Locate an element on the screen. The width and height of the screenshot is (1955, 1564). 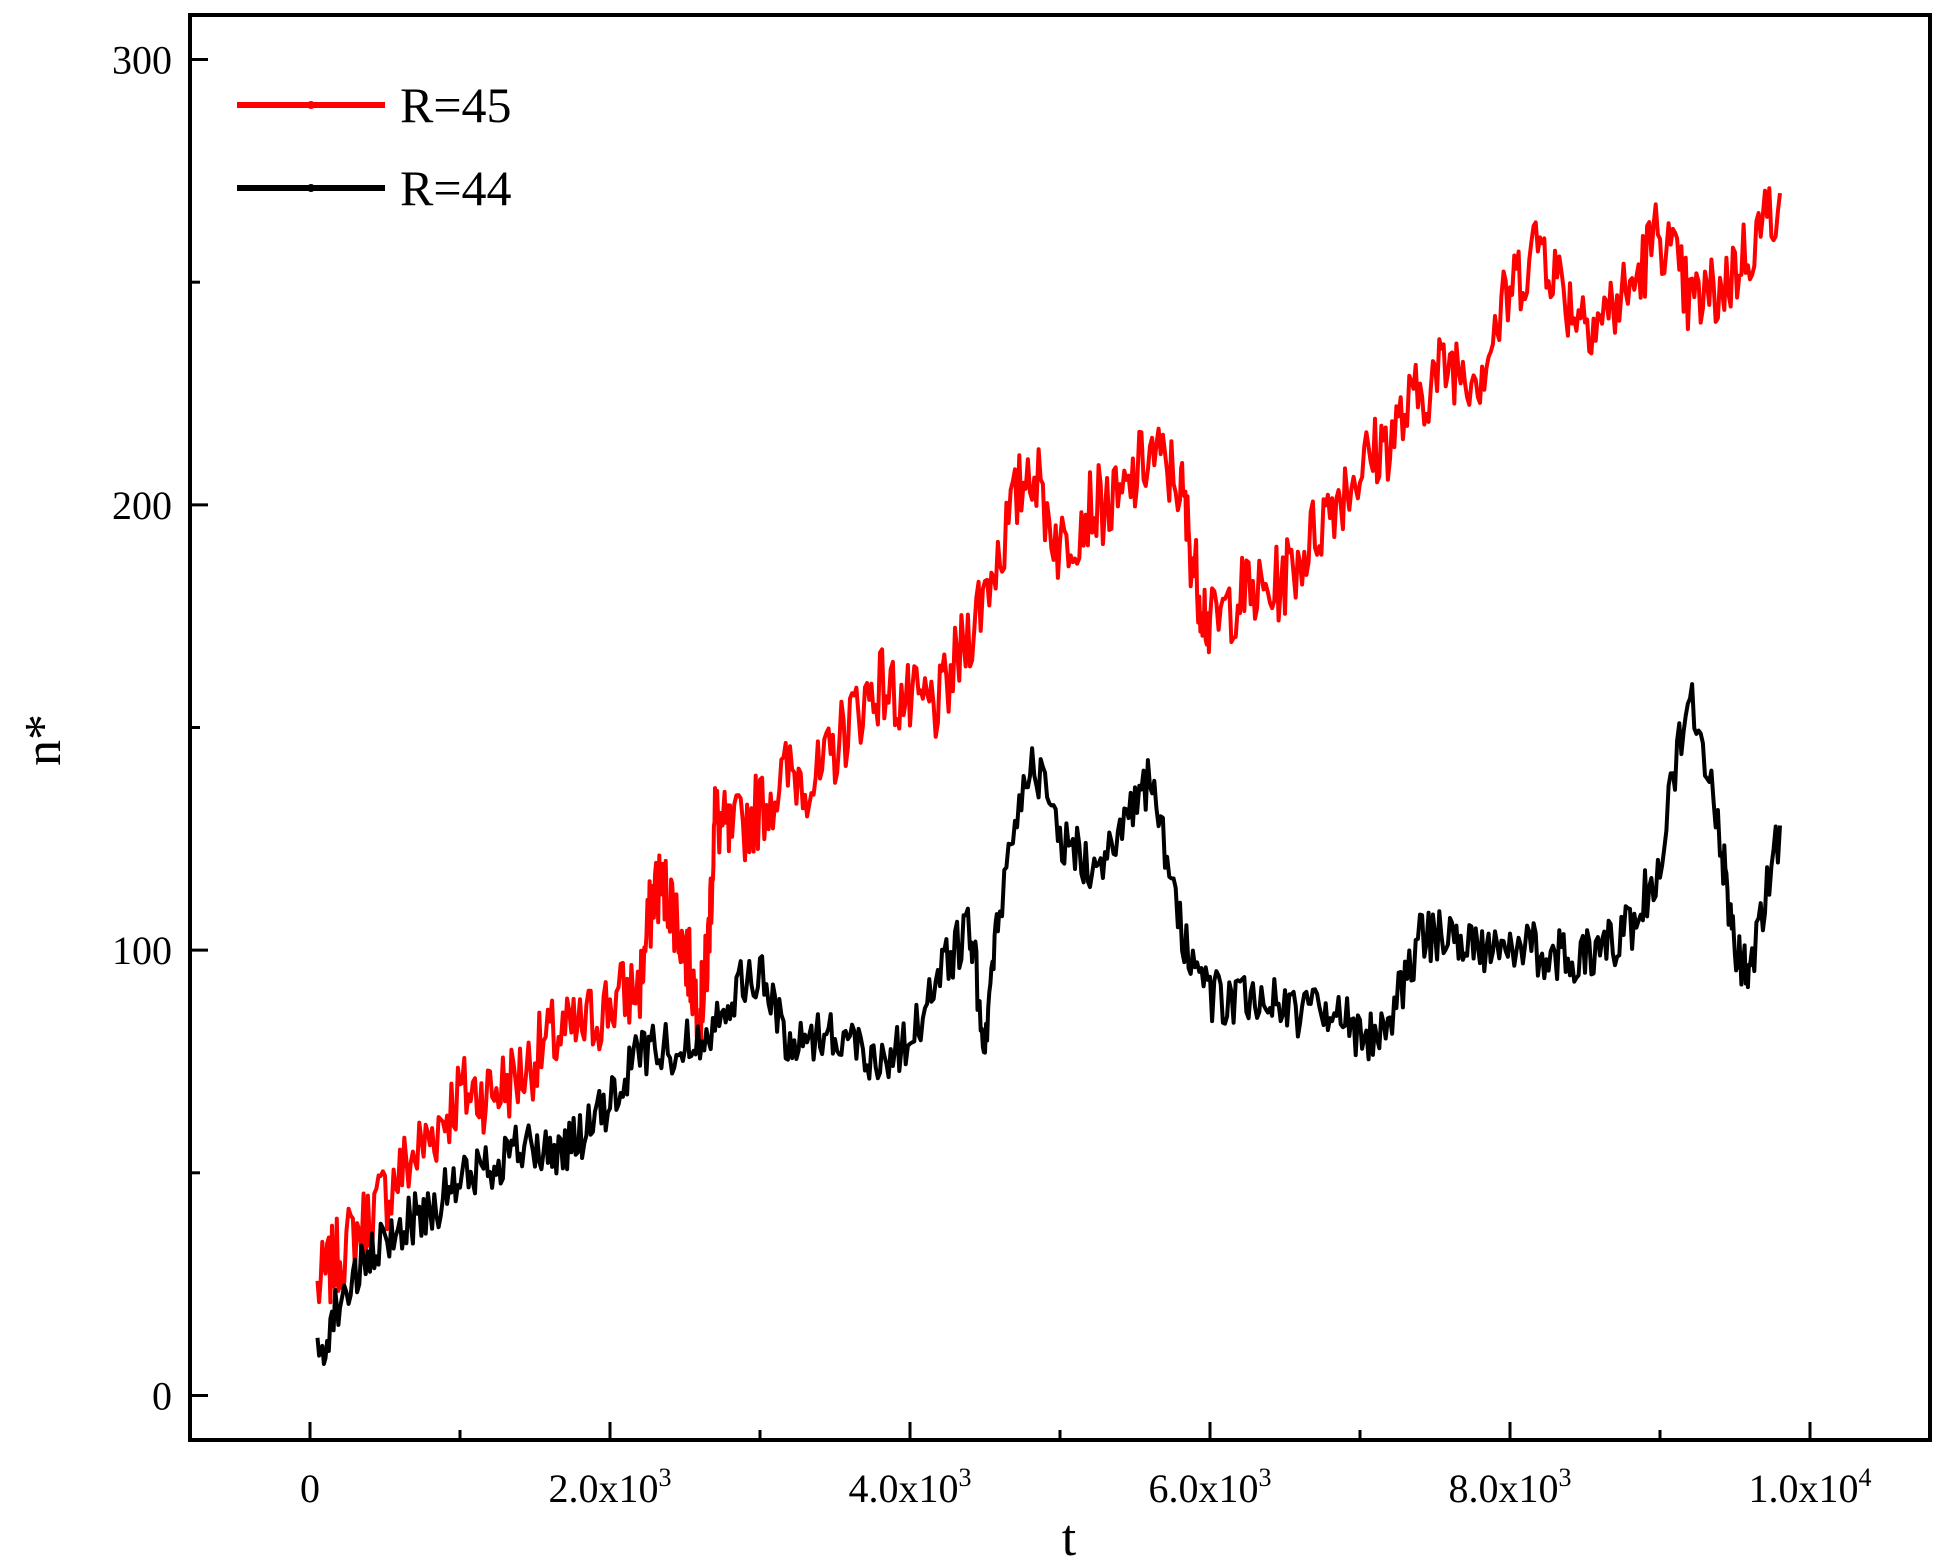
x-tick-label: 2.0x10³ is located at coordinates (610, 1487).